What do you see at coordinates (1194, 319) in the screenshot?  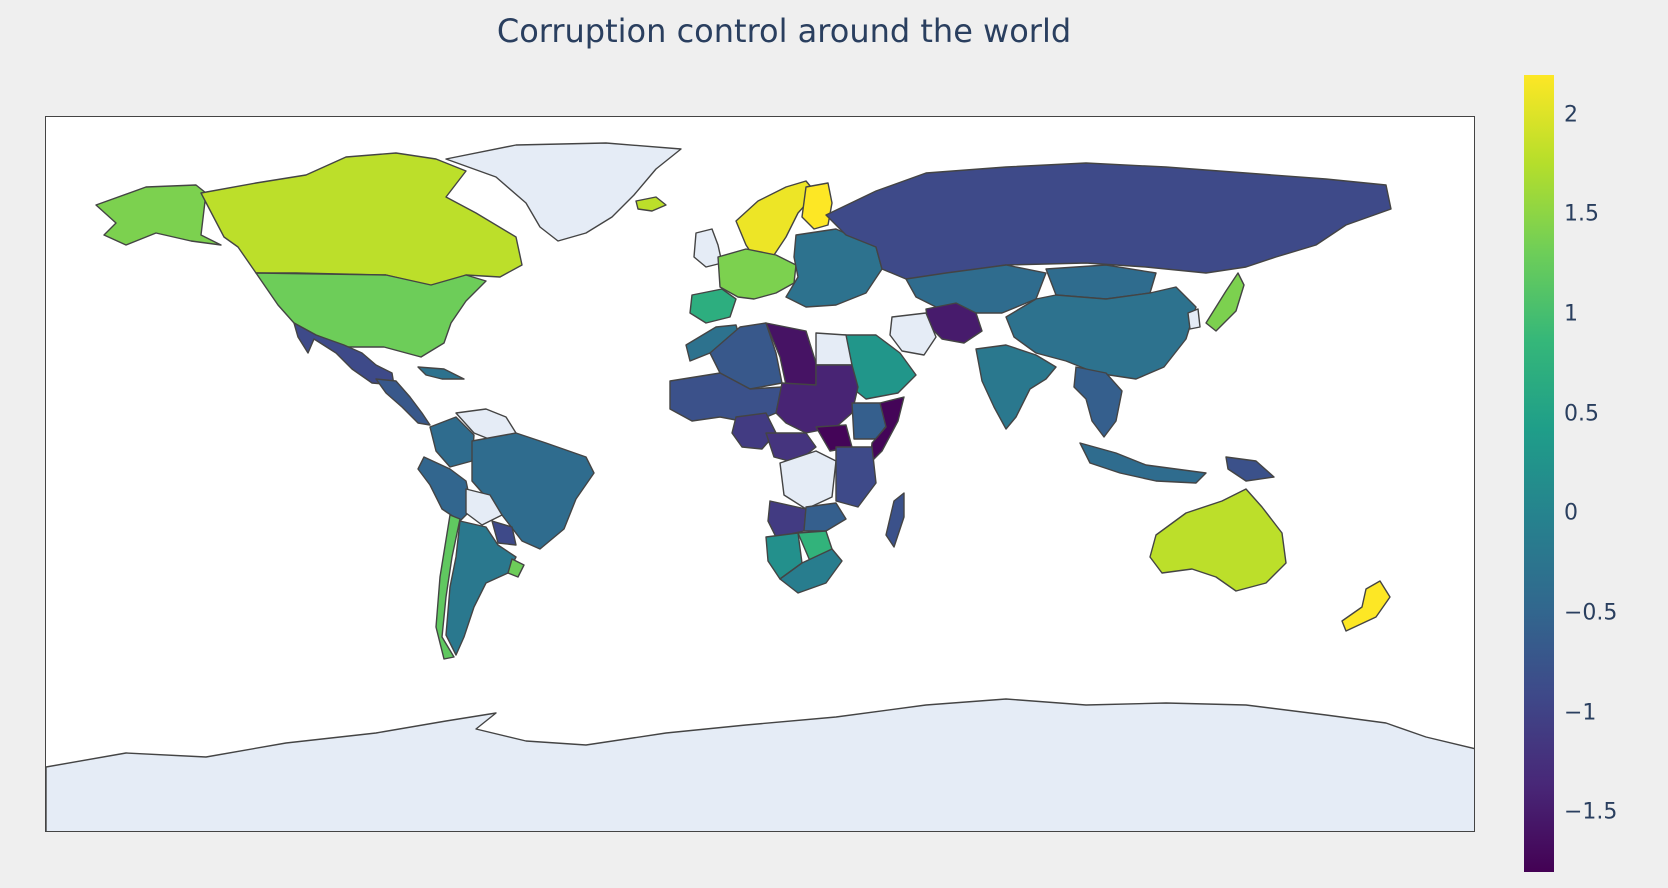 I see `region-korea` at bounding box center [1194, 319].